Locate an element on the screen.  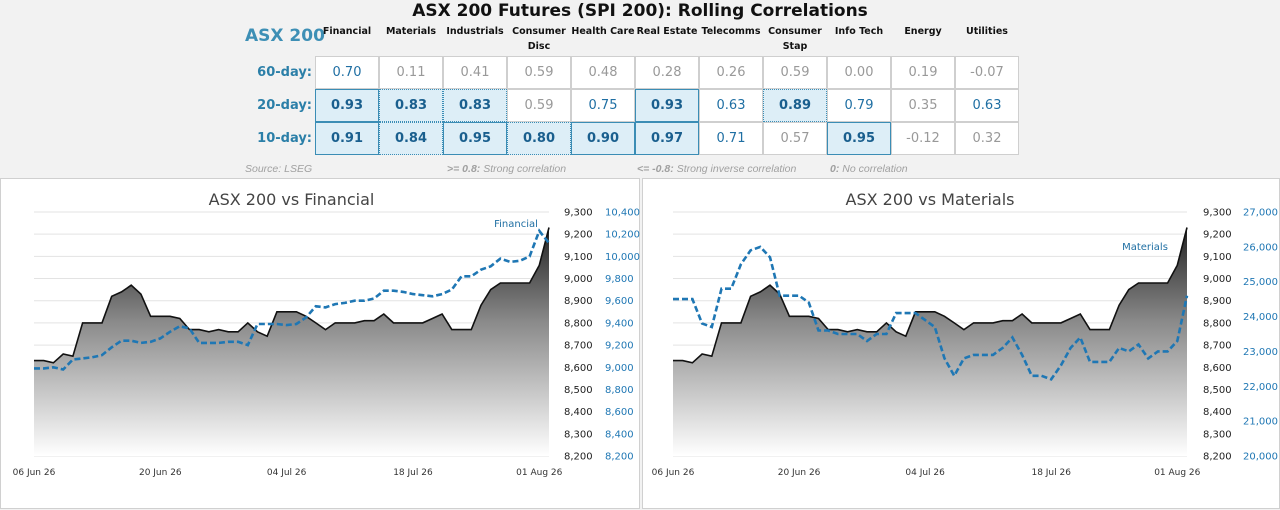
y-right-tick-label: 24,000 is located at coordinates (1260, 317).